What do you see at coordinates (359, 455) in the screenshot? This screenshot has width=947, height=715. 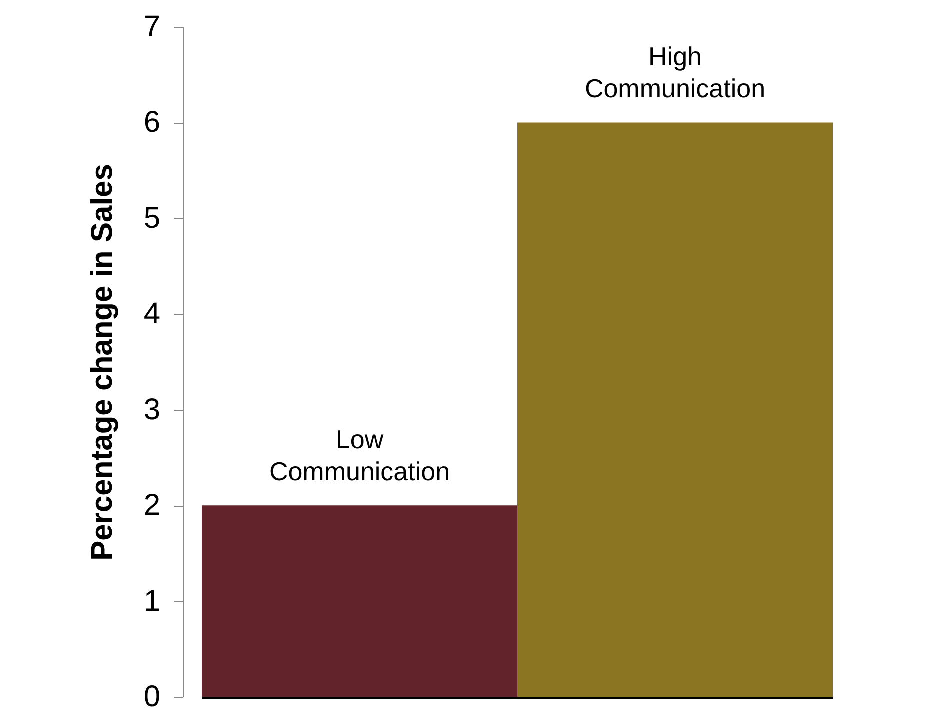 I see `x-tick-label: Low Communication` at bounding box center [359, 455].